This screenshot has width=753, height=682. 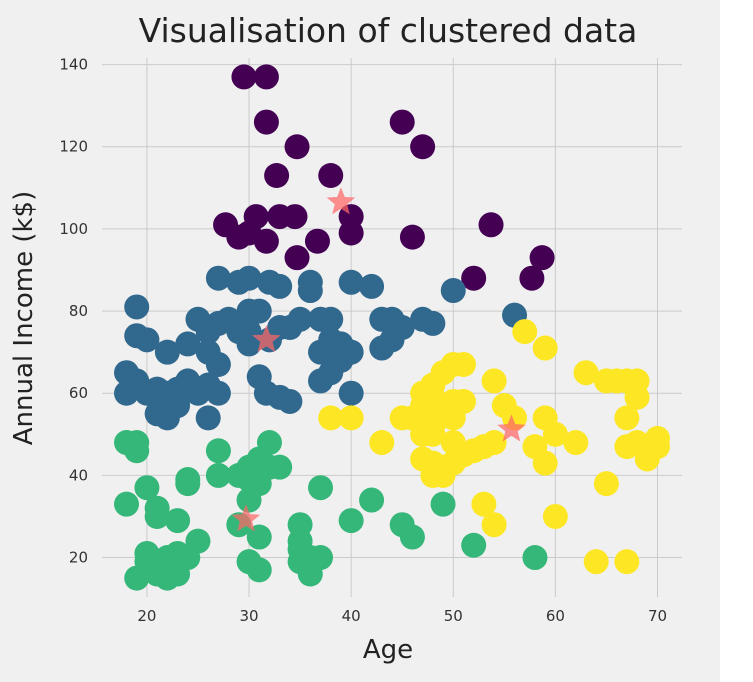 What do you see at coordinates (555, 616) in the screenshot?
I see `x-tick-label: 60` at bounding box center [555, 616].